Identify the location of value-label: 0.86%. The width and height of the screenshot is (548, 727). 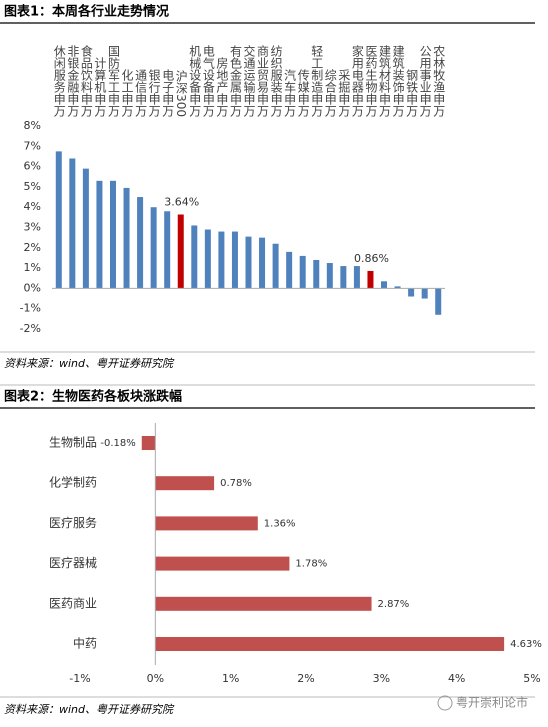
(371, 258).